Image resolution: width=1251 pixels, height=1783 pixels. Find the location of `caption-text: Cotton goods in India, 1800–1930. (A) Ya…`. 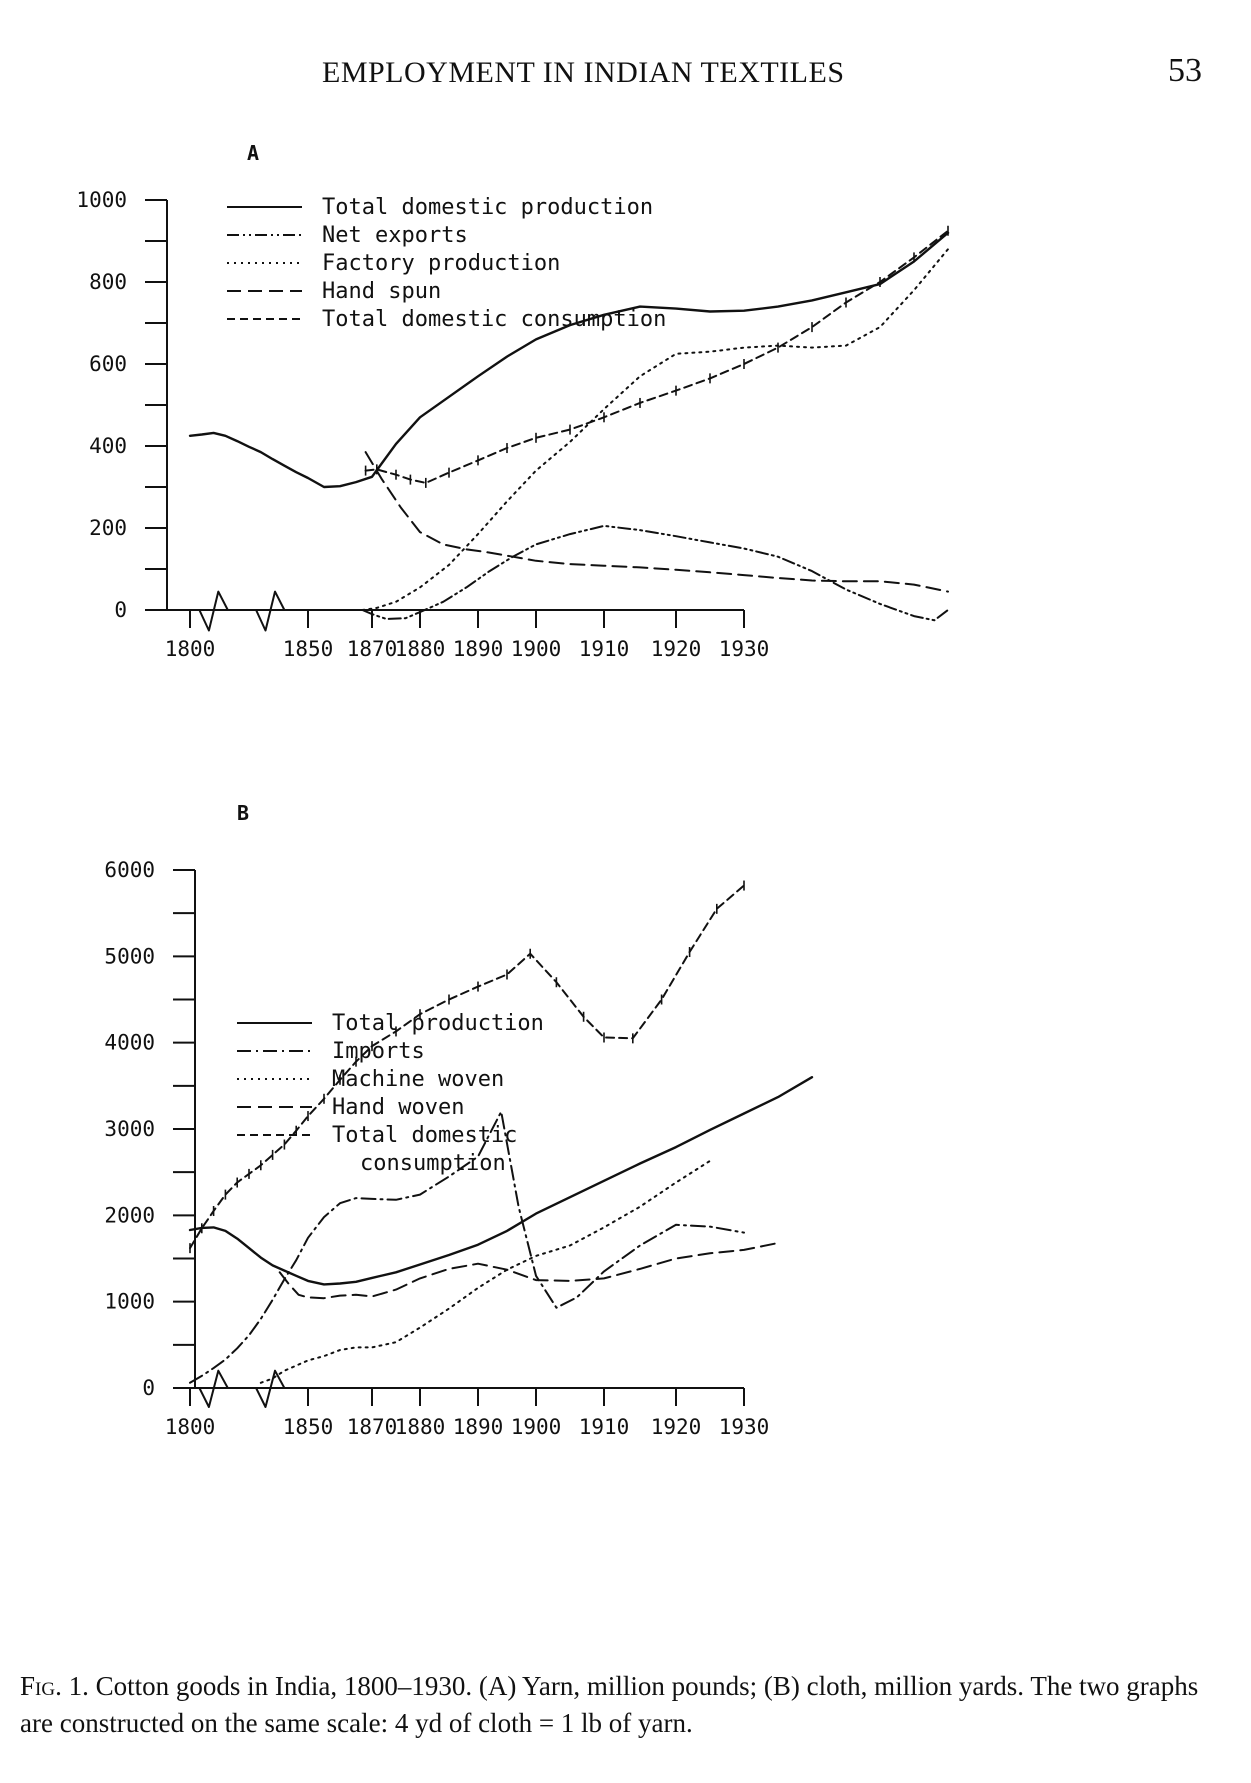

caption-text: Cotton goods in India, 1800–1930. (A) Ya… is located at coordinates (609, 1704).